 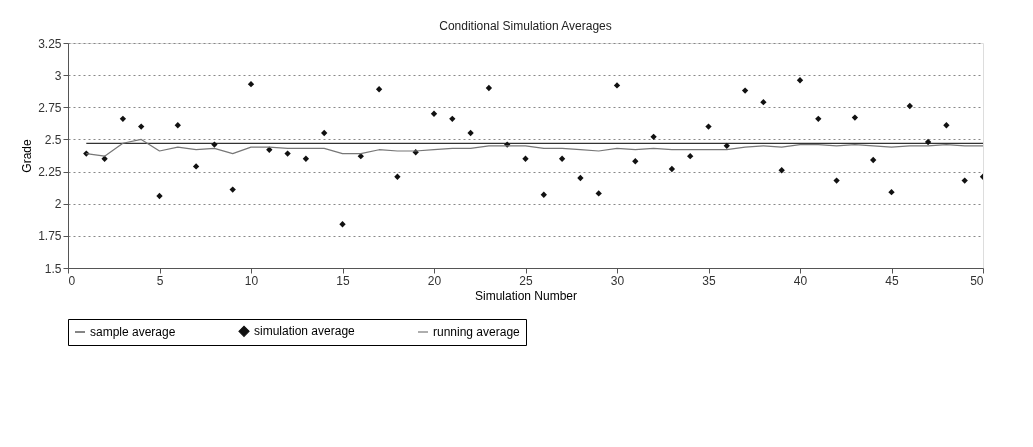 What do you see at coordinates (50, 107) in the screenshot?
I see `y-tick-label: 2.75` at bounding box center [50, 107].